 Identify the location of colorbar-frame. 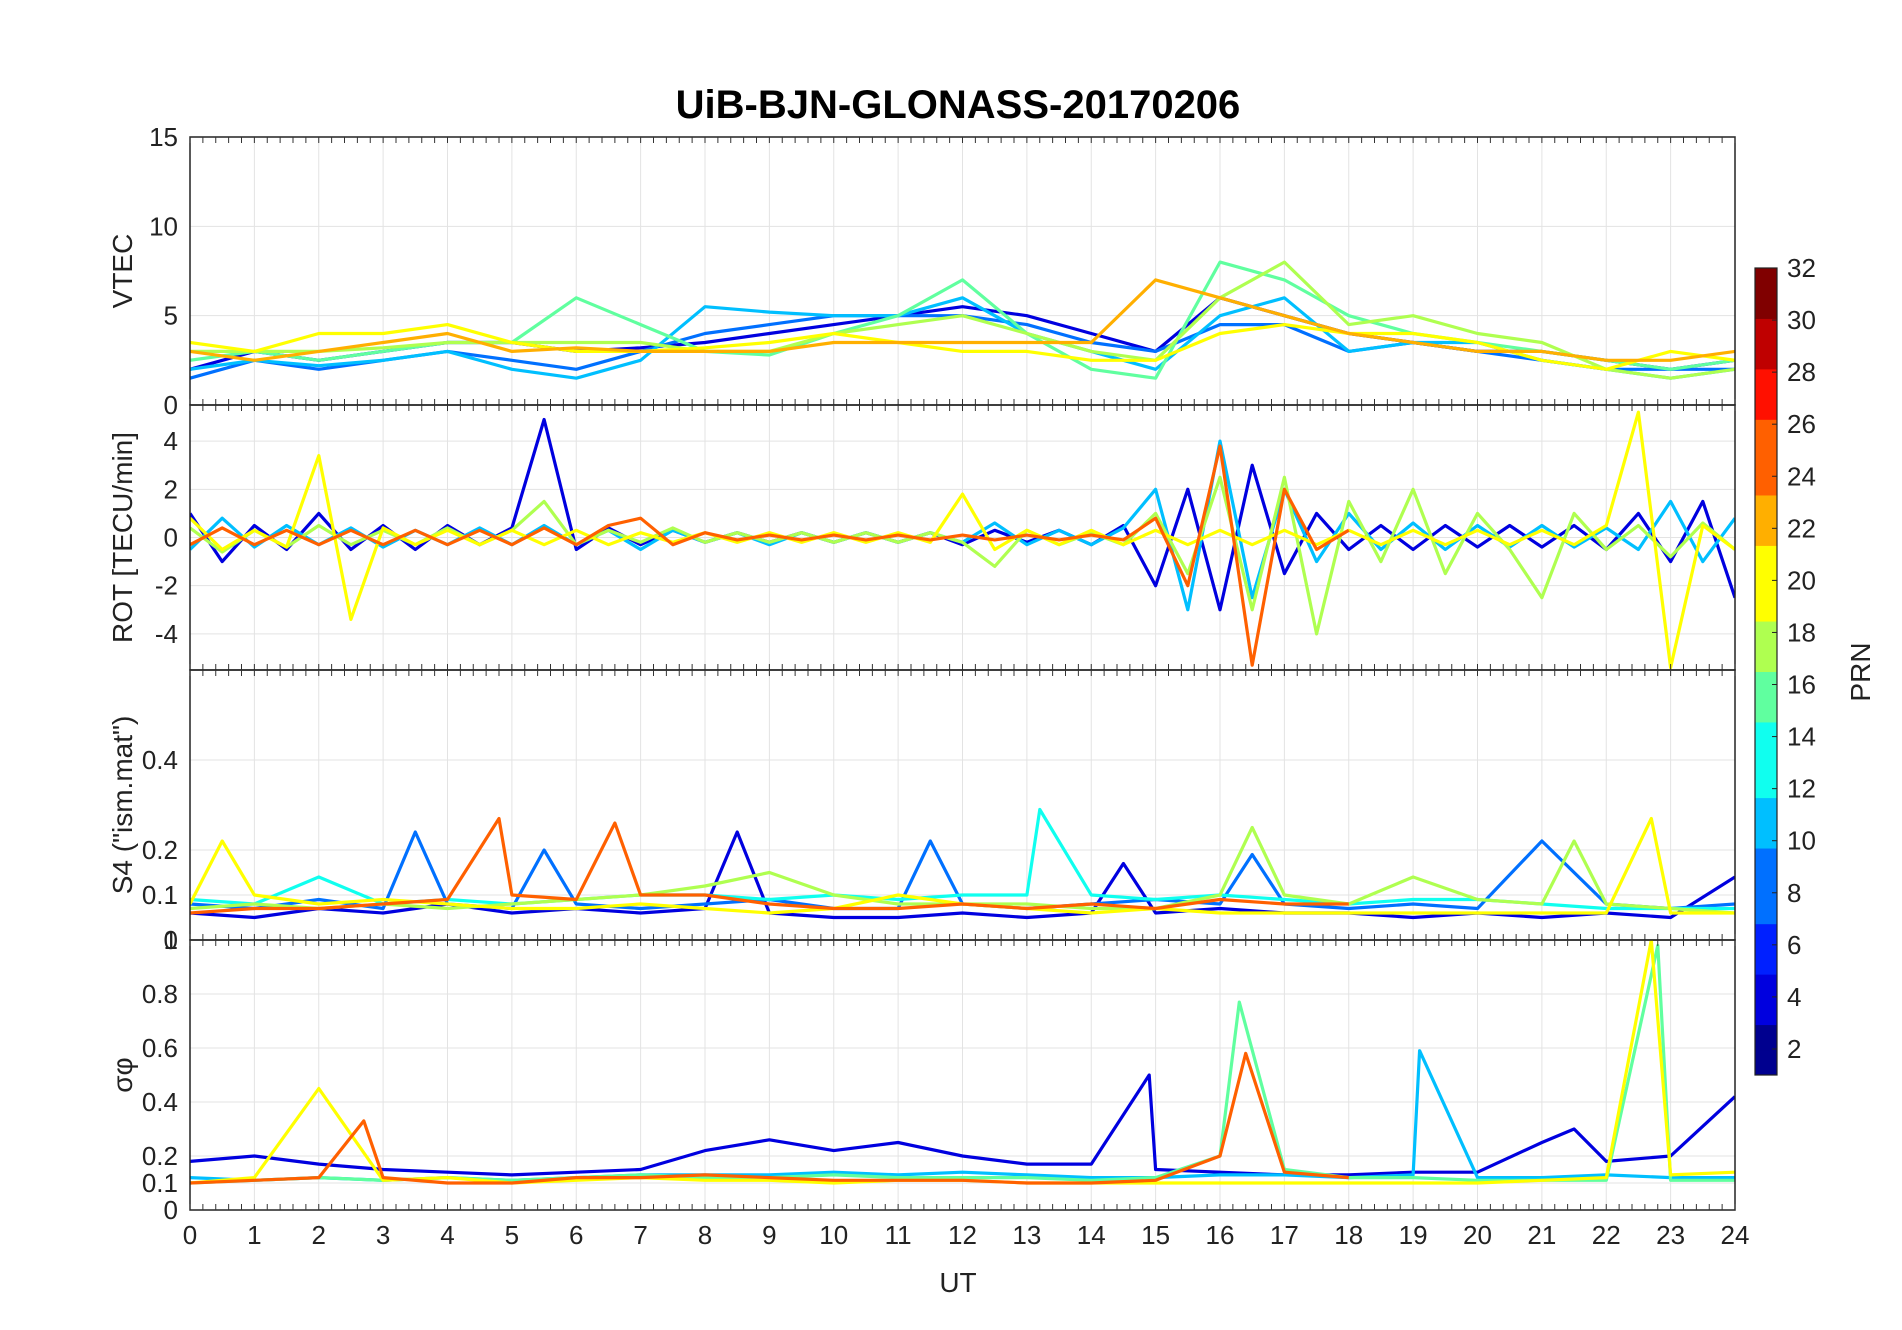
(1766, 671).